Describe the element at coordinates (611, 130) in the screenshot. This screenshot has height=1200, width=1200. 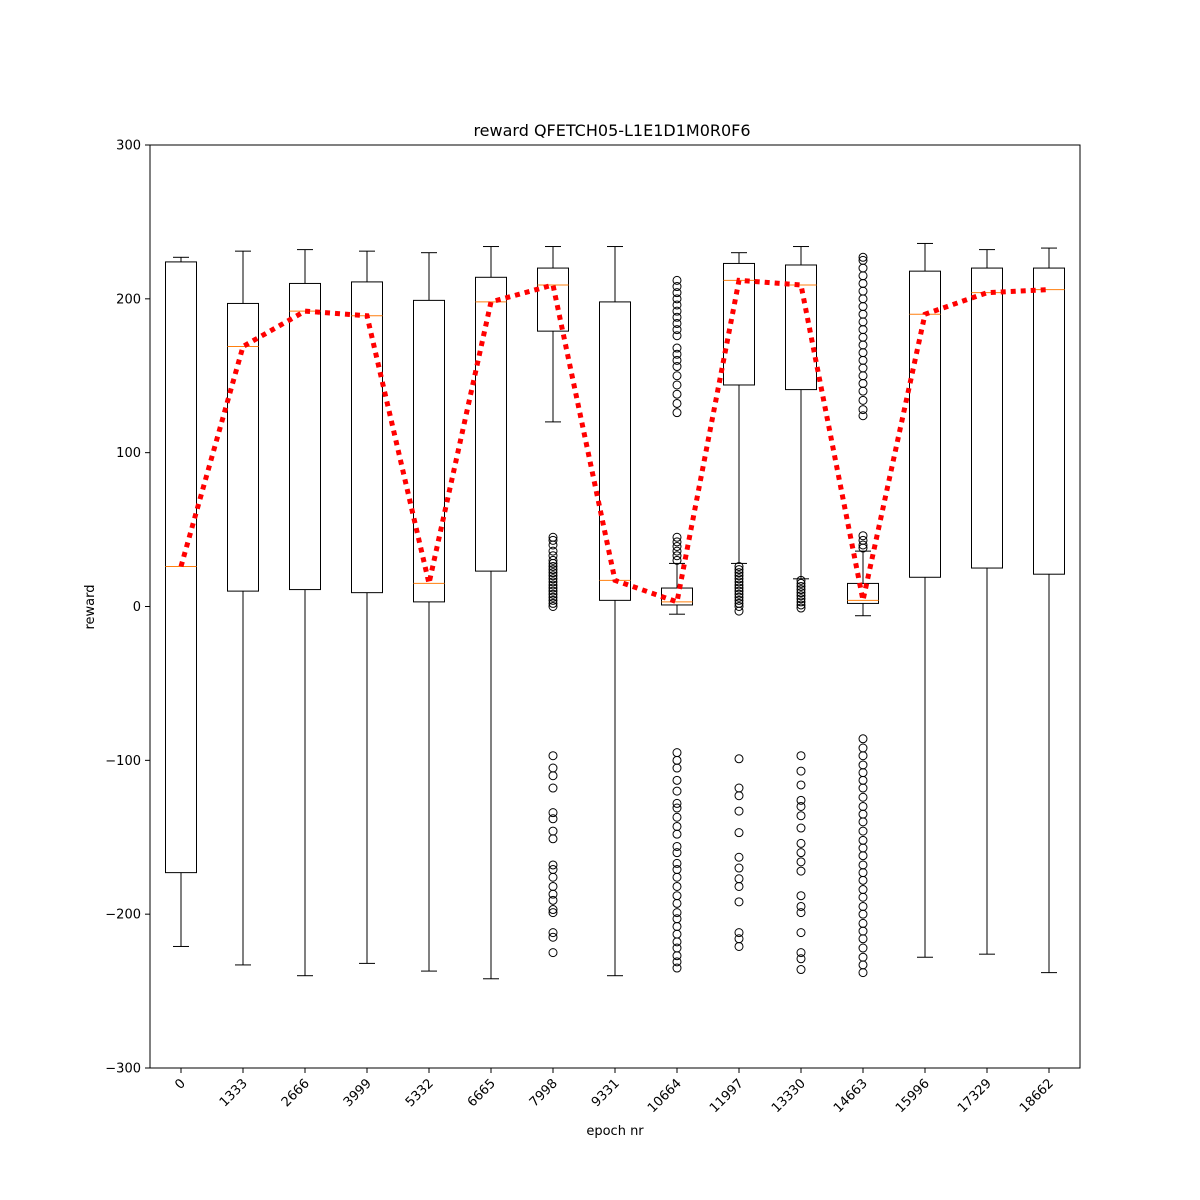
I see `chart-title: reward QFETCH05-L1E1D1M0R0F6` at that location.